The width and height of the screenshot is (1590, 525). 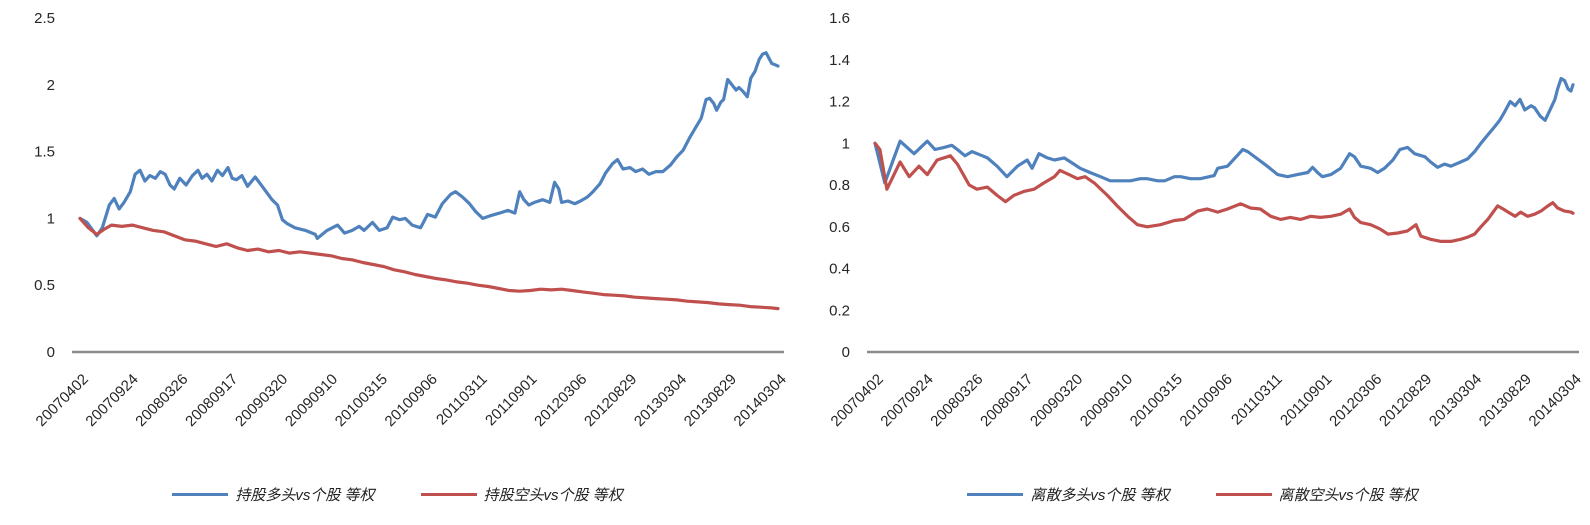 I want to click on y-tick-label: 1.2, so click(x=839, y=102).